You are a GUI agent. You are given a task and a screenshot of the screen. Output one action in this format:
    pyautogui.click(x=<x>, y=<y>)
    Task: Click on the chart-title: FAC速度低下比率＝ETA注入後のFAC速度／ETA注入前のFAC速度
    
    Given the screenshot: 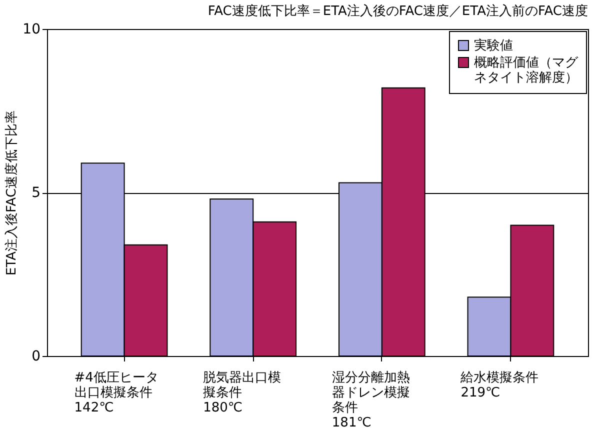 What is the action you would take?
    pyautogui.click(x=398, y=11)
    